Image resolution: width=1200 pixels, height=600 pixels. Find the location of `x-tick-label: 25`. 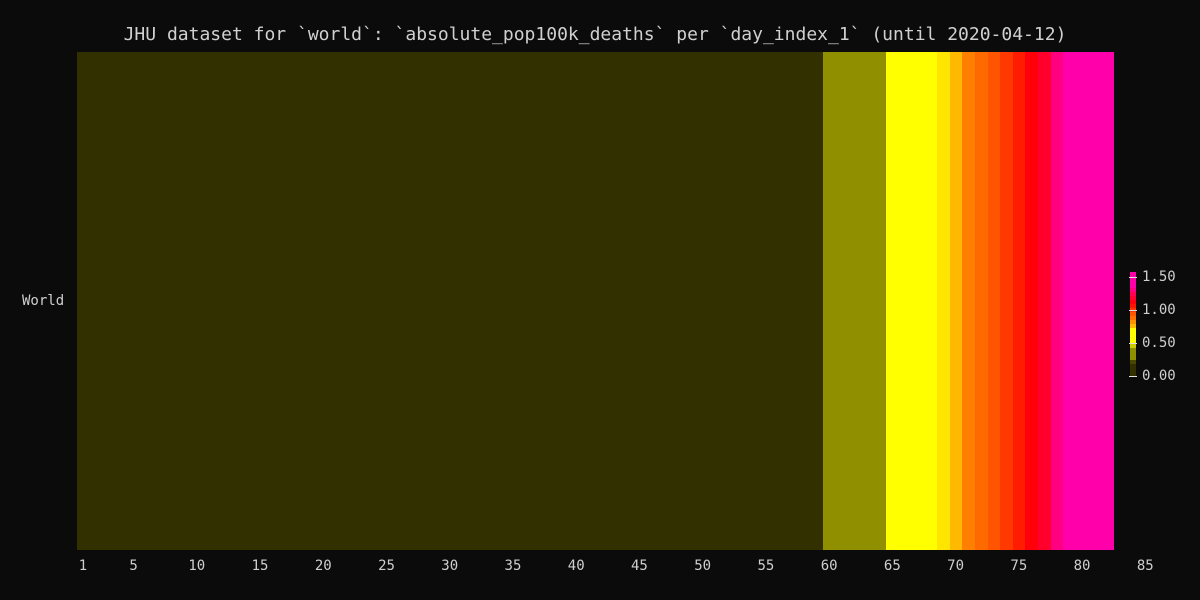

x-tick-label: 25 is located at coordinates (386, 566).